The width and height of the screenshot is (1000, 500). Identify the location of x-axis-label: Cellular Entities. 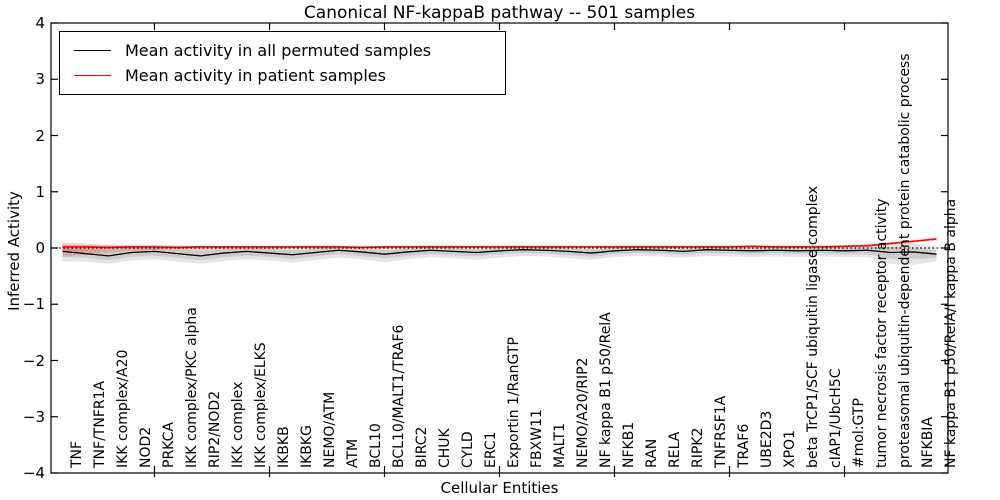
(499, 488).